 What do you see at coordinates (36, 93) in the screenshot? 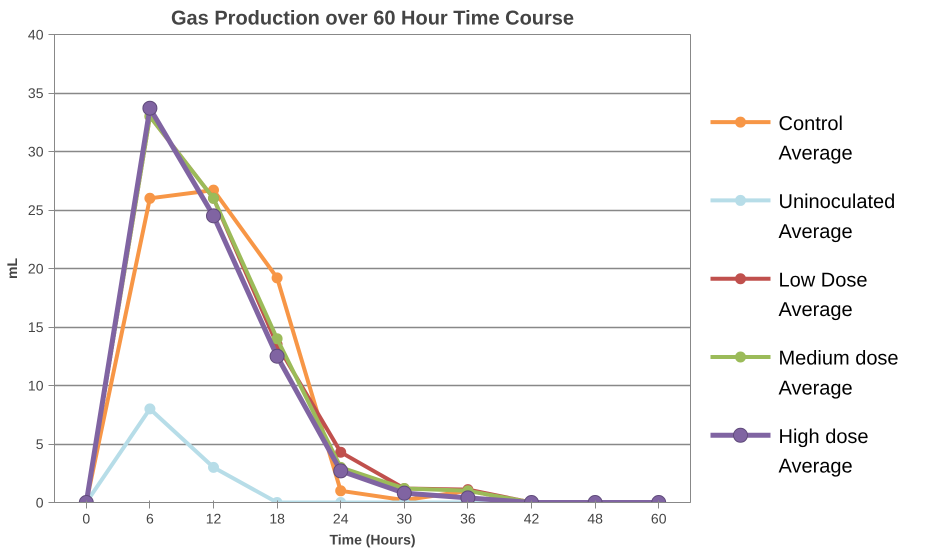
I see `y-tick-label: 35` at bounding box center [36, 93].